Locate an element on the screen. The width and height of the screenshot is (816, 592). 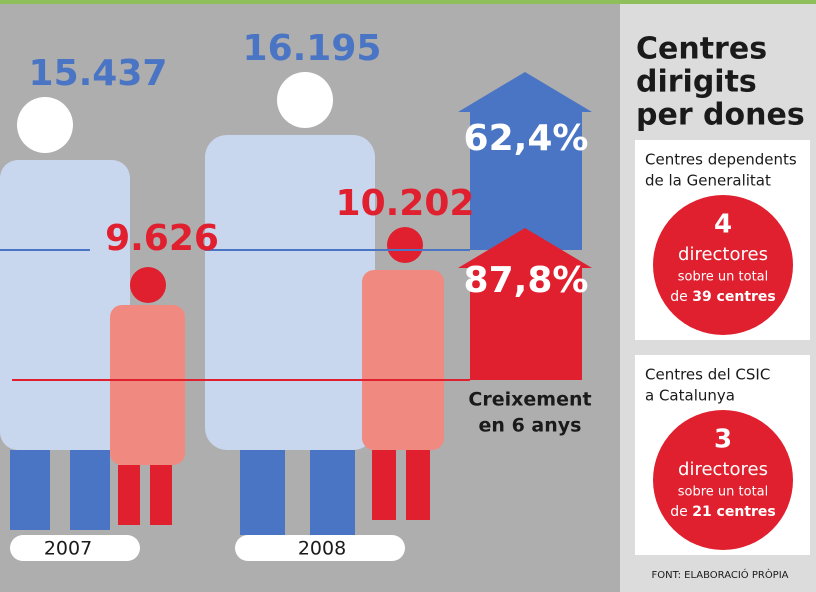
men-growth: 62,4% is located at coordinates (526, 138).